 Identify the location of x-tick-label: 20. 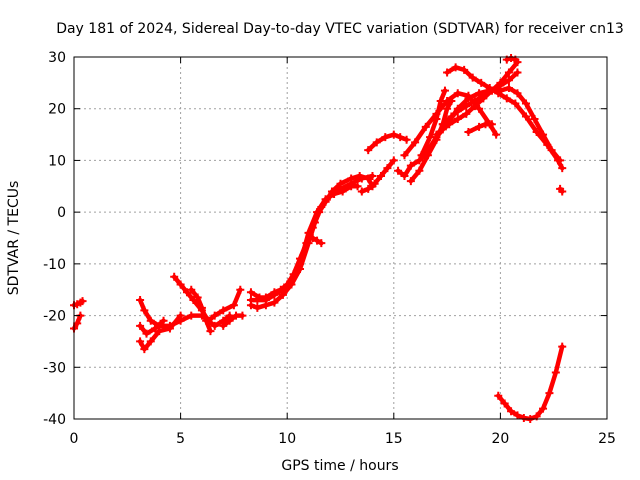
(500, 439).